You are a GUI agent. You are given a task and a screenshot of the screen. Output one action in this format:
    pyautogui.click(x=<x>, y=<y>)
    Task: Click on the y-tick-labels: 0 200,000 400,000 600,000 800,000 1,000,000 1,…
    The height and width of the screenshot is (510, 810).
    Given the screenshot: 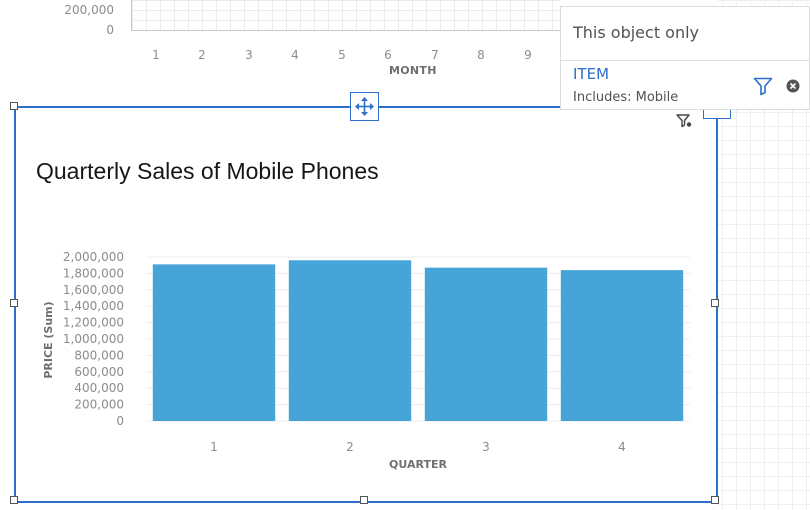 What is the action you would take?
    pyautogui.click(x=93, y=339)
    